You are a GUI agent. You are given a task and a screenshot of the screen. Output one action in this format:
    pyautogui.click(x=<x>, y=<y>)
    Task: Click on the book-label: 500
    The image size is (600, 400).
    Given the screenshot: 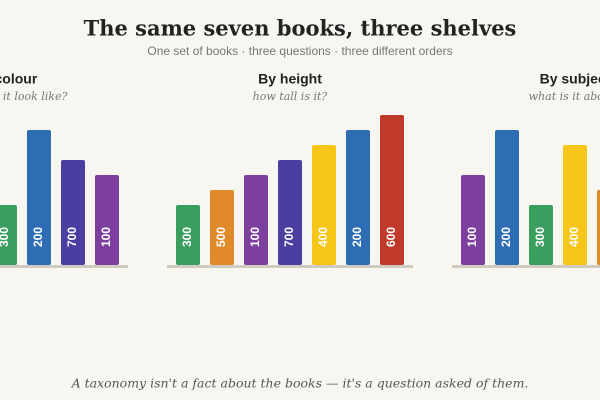 What is the action you would take?
    pyautogui.click(x=221, y=237)
    